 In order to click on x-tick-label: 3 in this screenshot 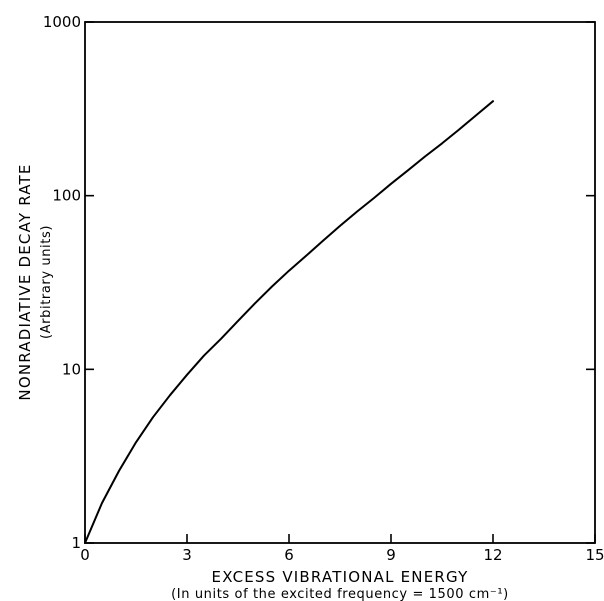, I will do `click(187, 555)`.